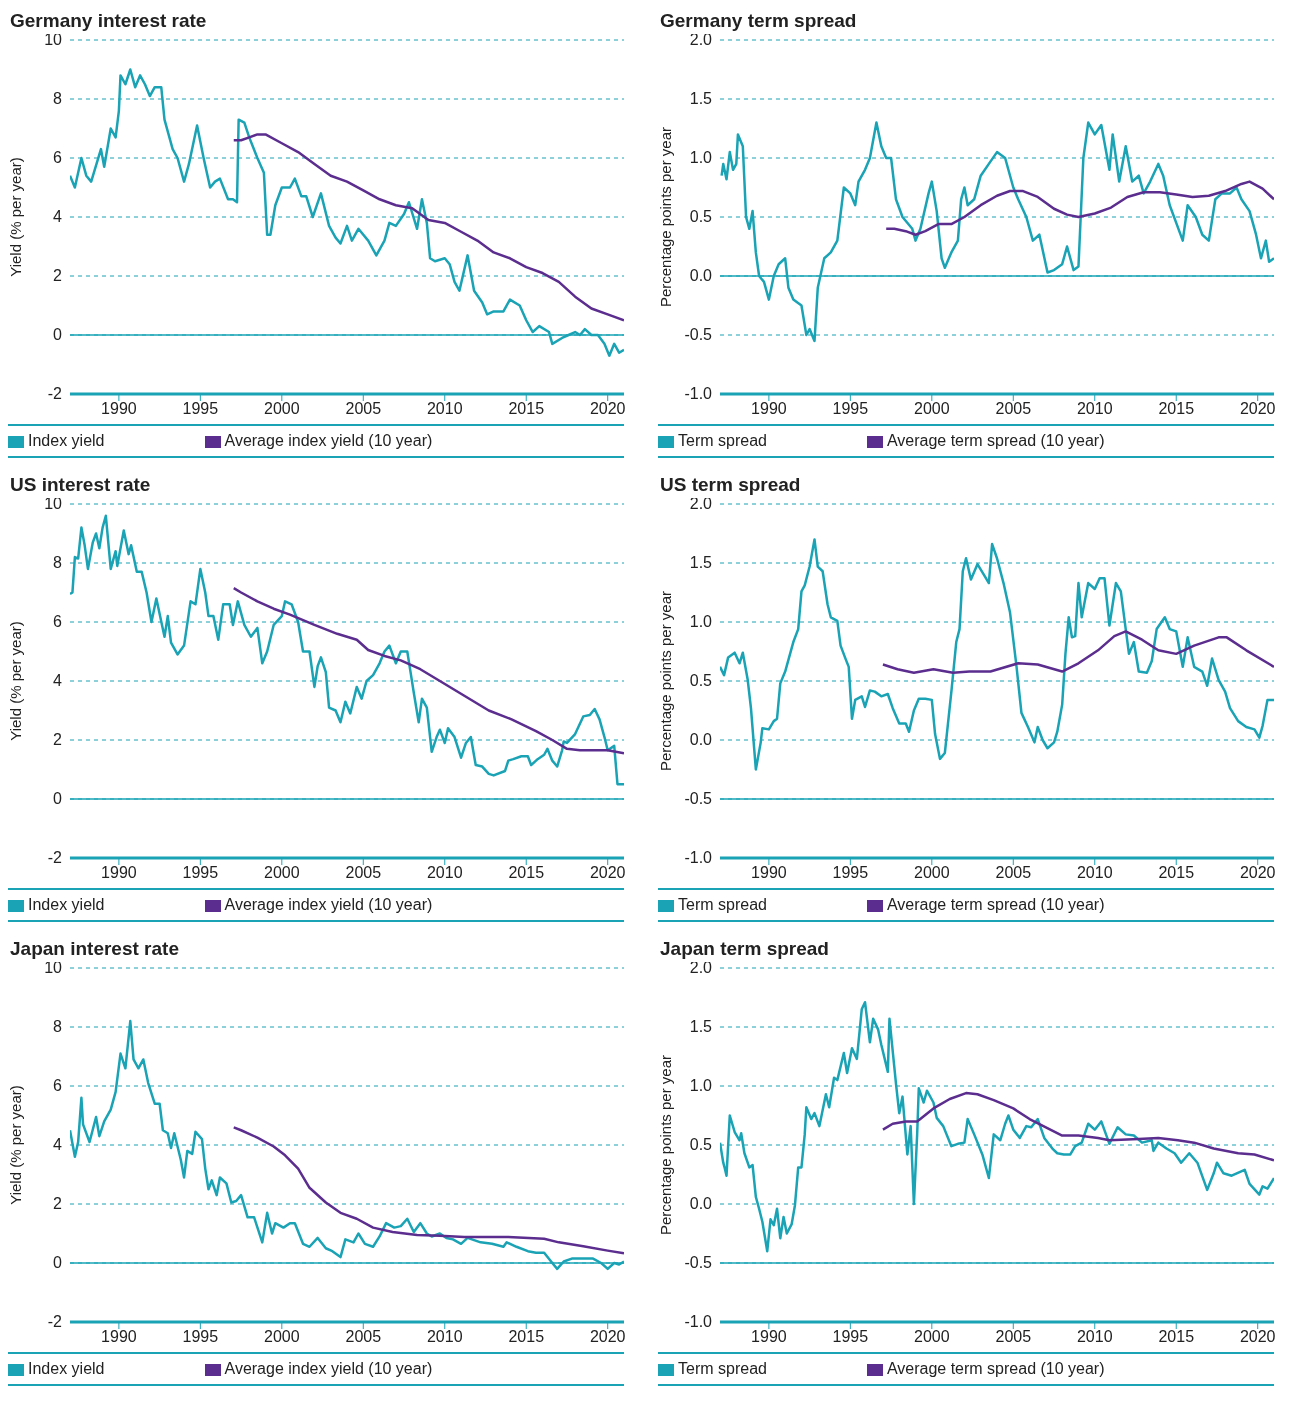  I want to click on y-tick-label: 0.0, so click(701, 275).